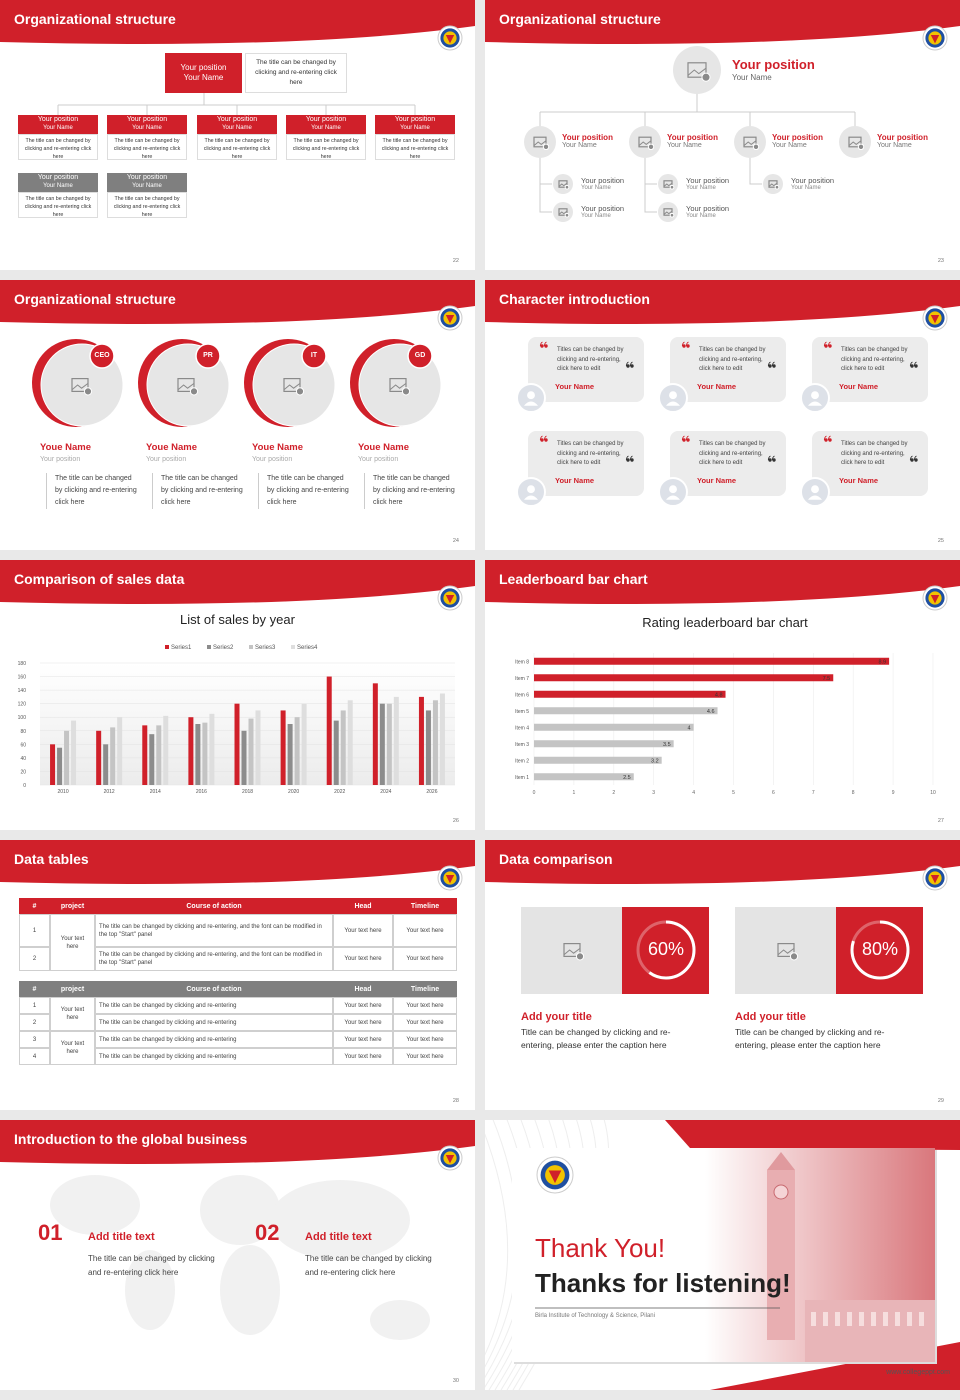 This screenshot has width=960, height=1400. I want to click on box-position: Your position, so click(237, 119).